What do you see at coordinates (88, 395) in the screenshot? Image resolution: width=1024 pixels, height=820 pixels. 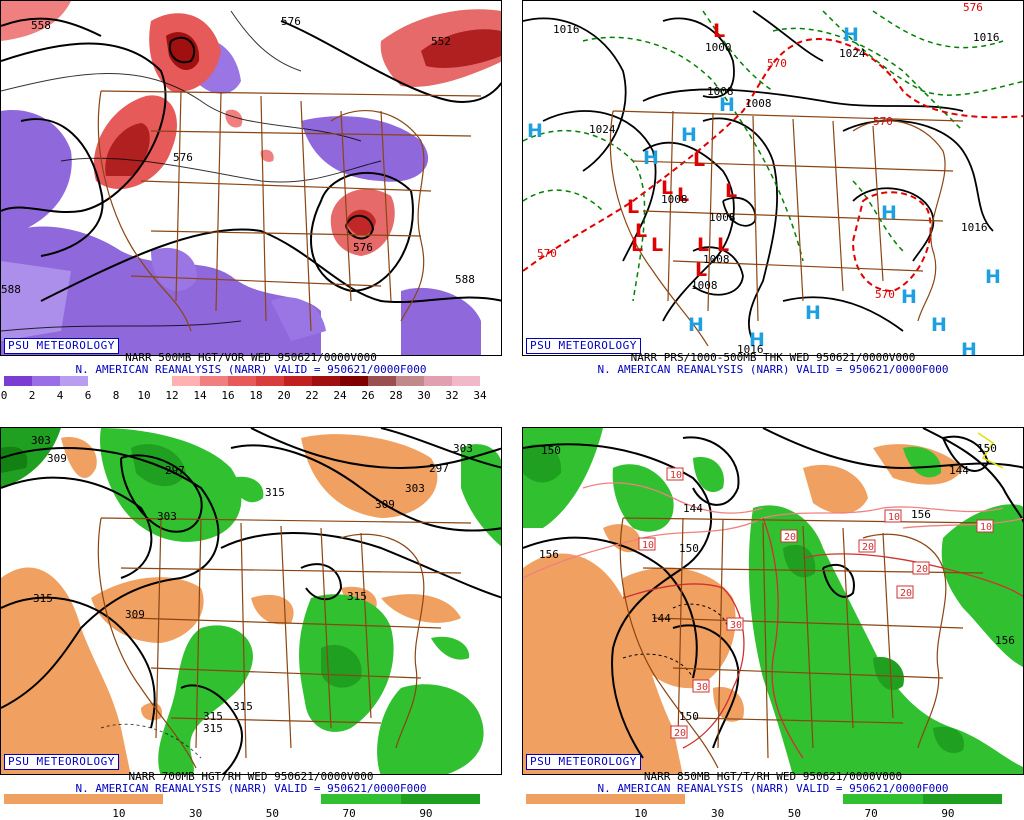 I see `colorbar-tick-label: 6` at bounding box center [88, 395].